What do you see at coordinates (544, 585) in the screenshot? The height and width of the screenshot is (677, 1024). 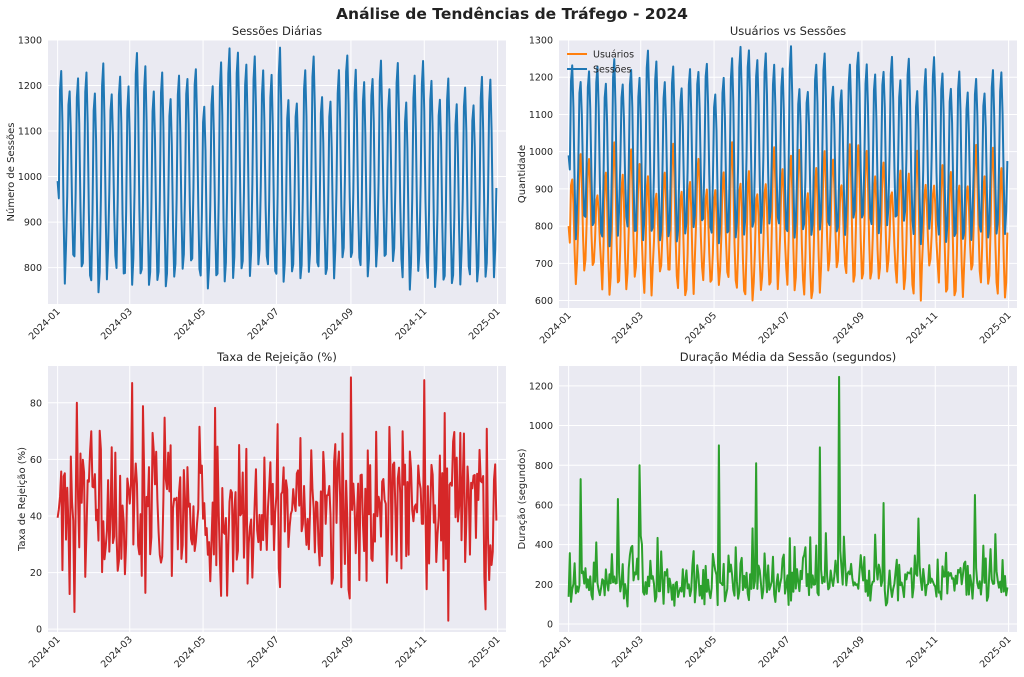 I see `y-tick-label: 200` at bounding box center [544, 585].